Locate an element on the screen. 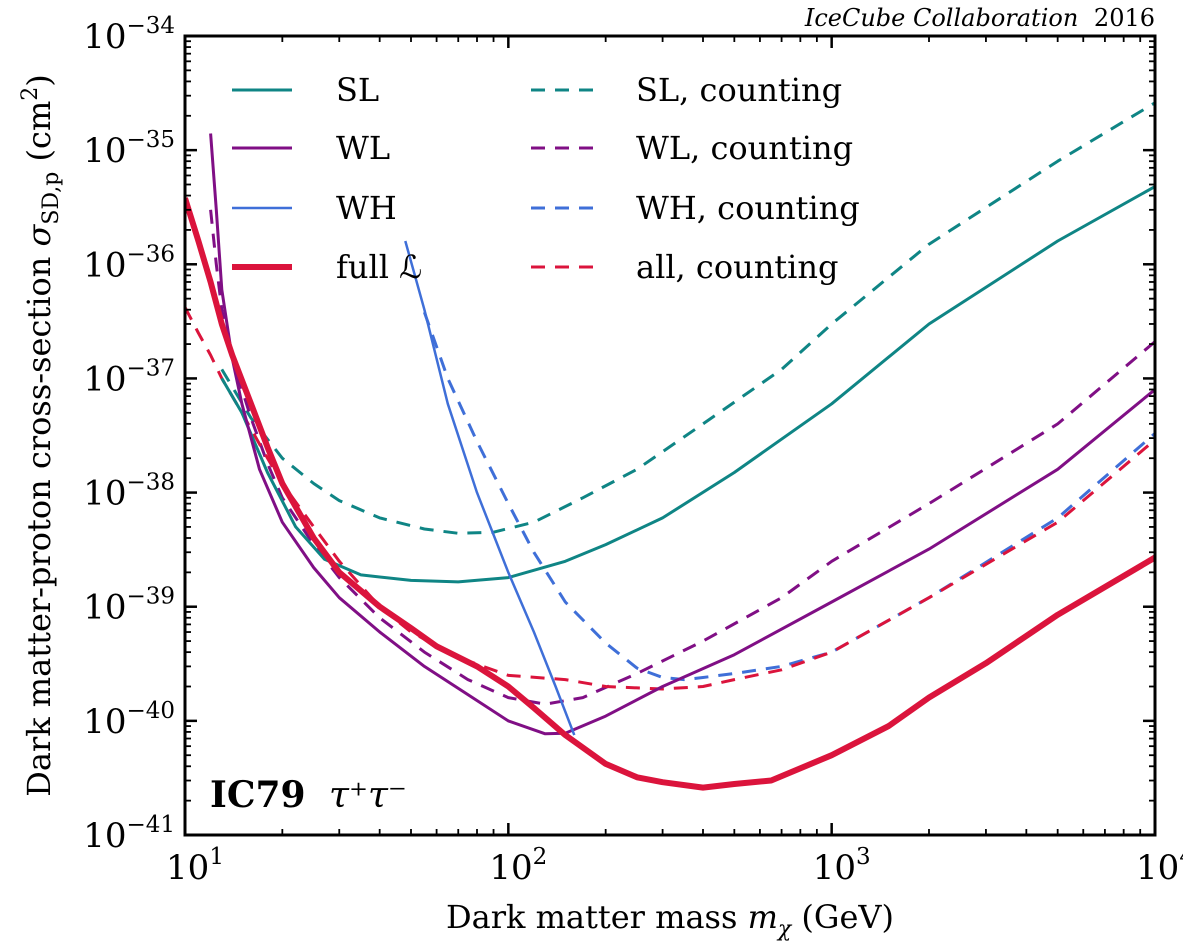 The image size is (1183, 947). x-tick-label: 10¹ is located at coordinates (195, 866).